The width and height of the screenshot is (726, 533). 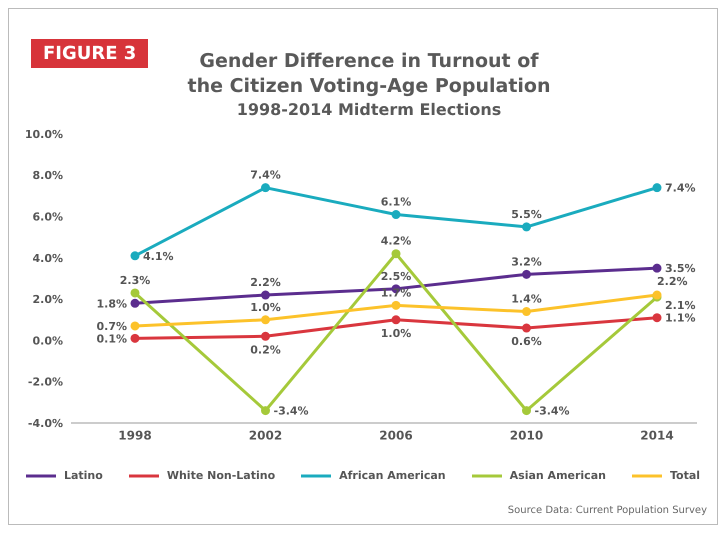 What do you see at coordinates (526, 341) in the screenshot?
I see `data-label: 0.6%` at bounding box center [526, 341].